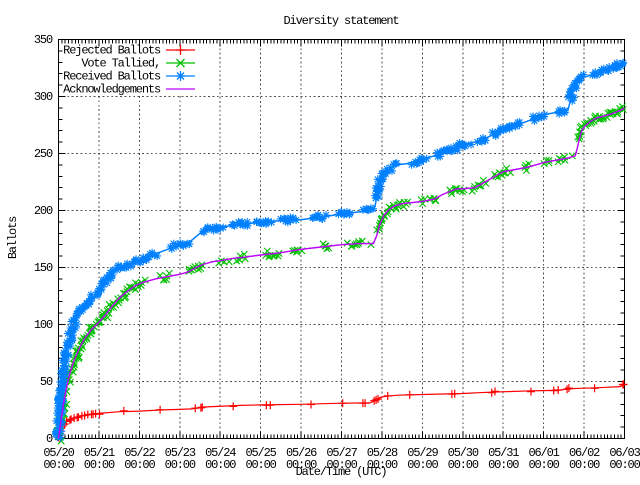 The image size is (640, 485). I want to click on svg-text: 05/30, so click(463, 453).